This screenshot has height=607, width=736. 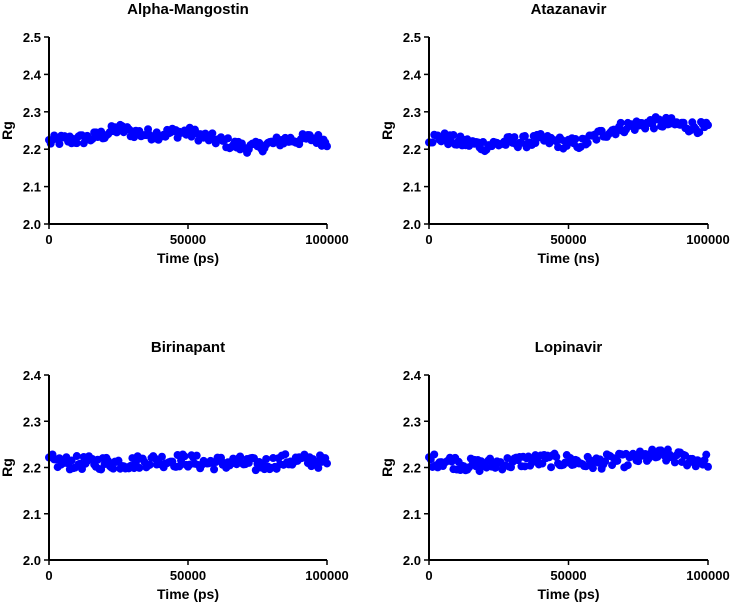 What do you see at coordinates (569, 347) in the screenshot?
I see `chart-title: Lopinavir` at bounding box center [569, 347].